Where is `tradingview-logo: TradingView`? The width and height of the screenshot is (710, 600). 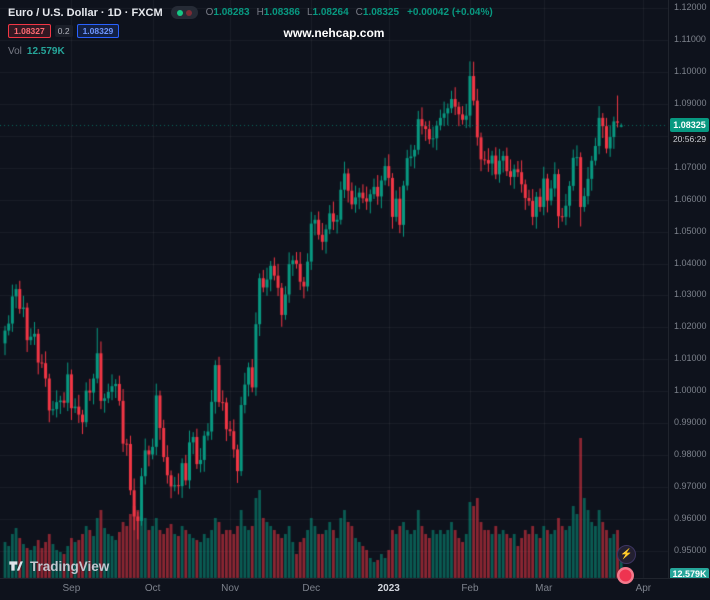
tradingview-logo: TradingView is located at coordinates (58, 566).